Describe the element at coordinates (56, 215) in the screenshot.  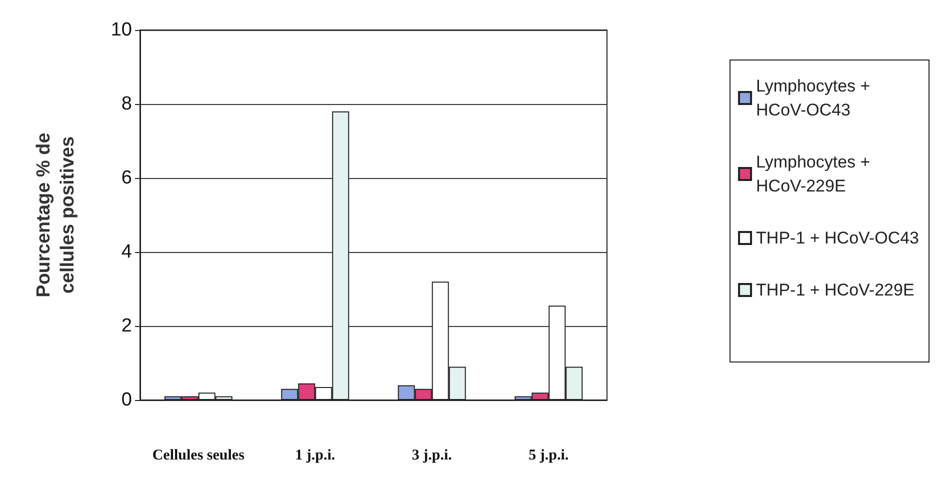
I see `y-axis-title: Pourcentage % de cellules positives` at that location.